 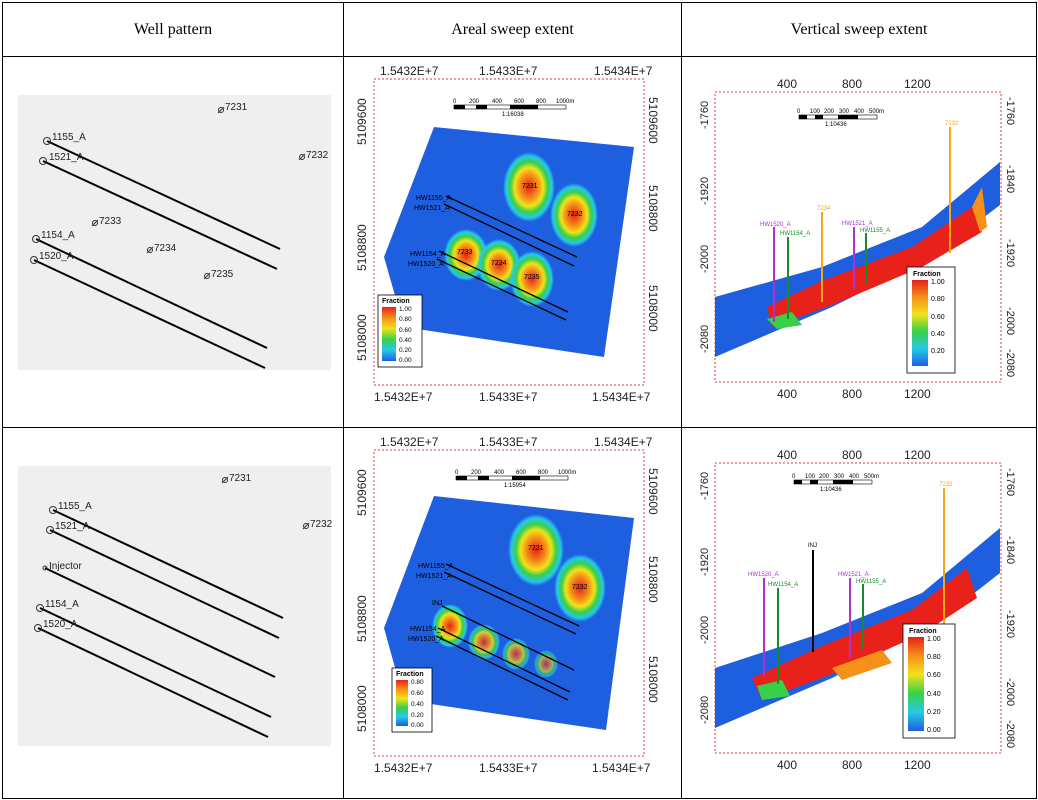 What do you see at coordinates (60, 624) in the screenshot?
I see `well-label-1520: 1520_A` at bounding box center [60, 624].